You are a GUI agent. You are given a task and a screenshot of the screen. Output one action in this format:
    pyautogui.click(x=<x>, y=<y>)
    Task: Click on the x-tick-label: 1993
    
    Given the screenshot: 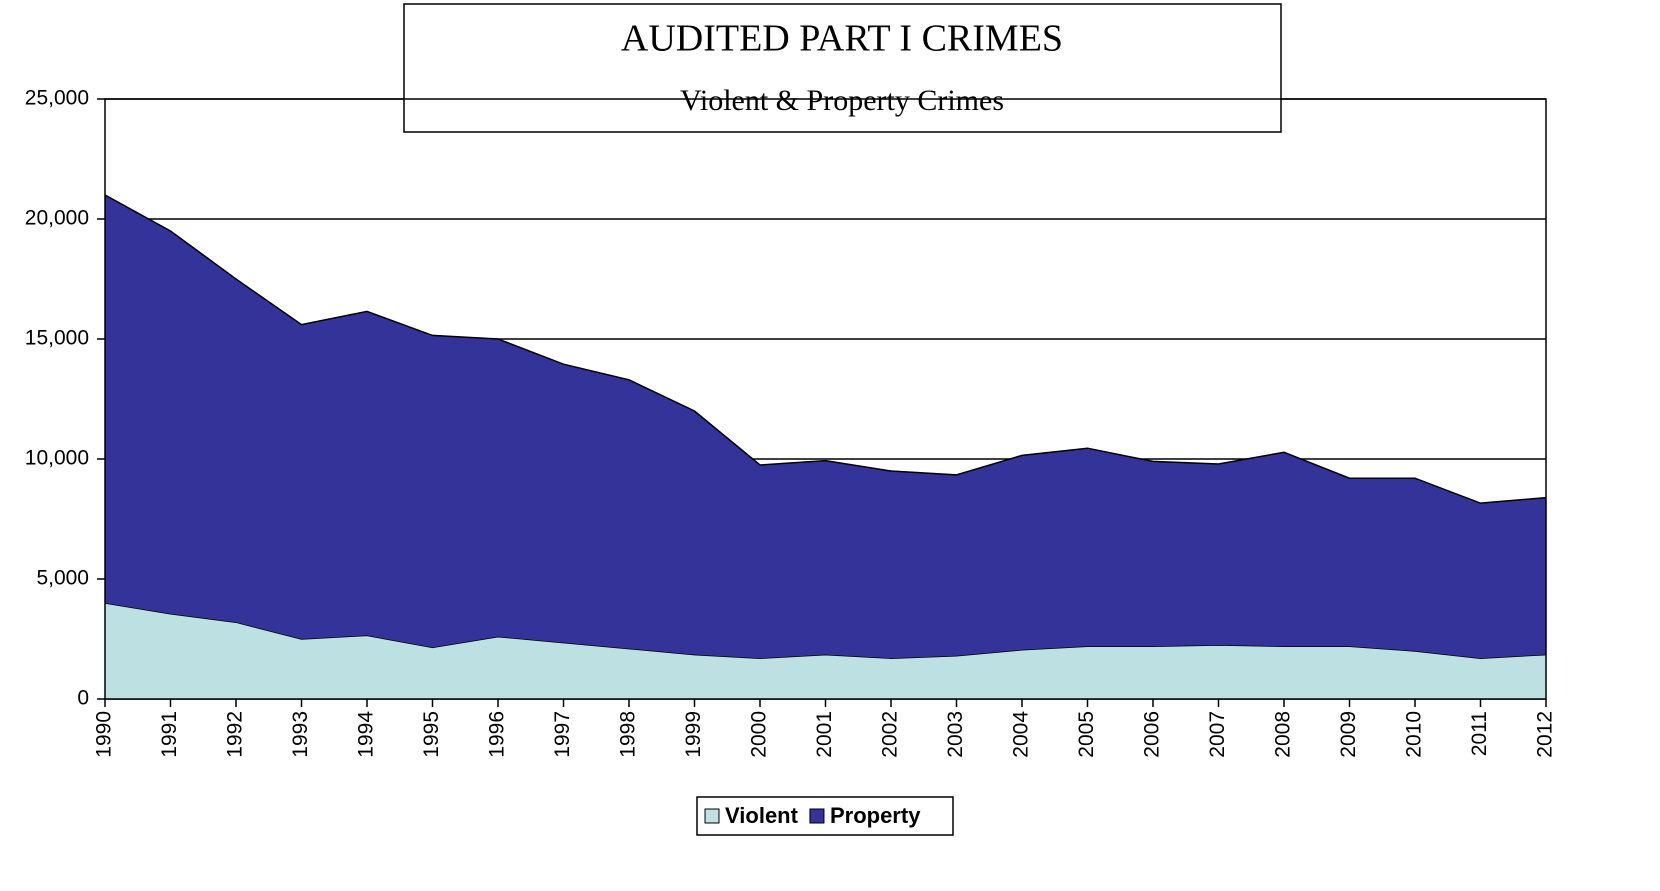 What is the action you would take?
    pyautogui.click(x=300, y=734)
    